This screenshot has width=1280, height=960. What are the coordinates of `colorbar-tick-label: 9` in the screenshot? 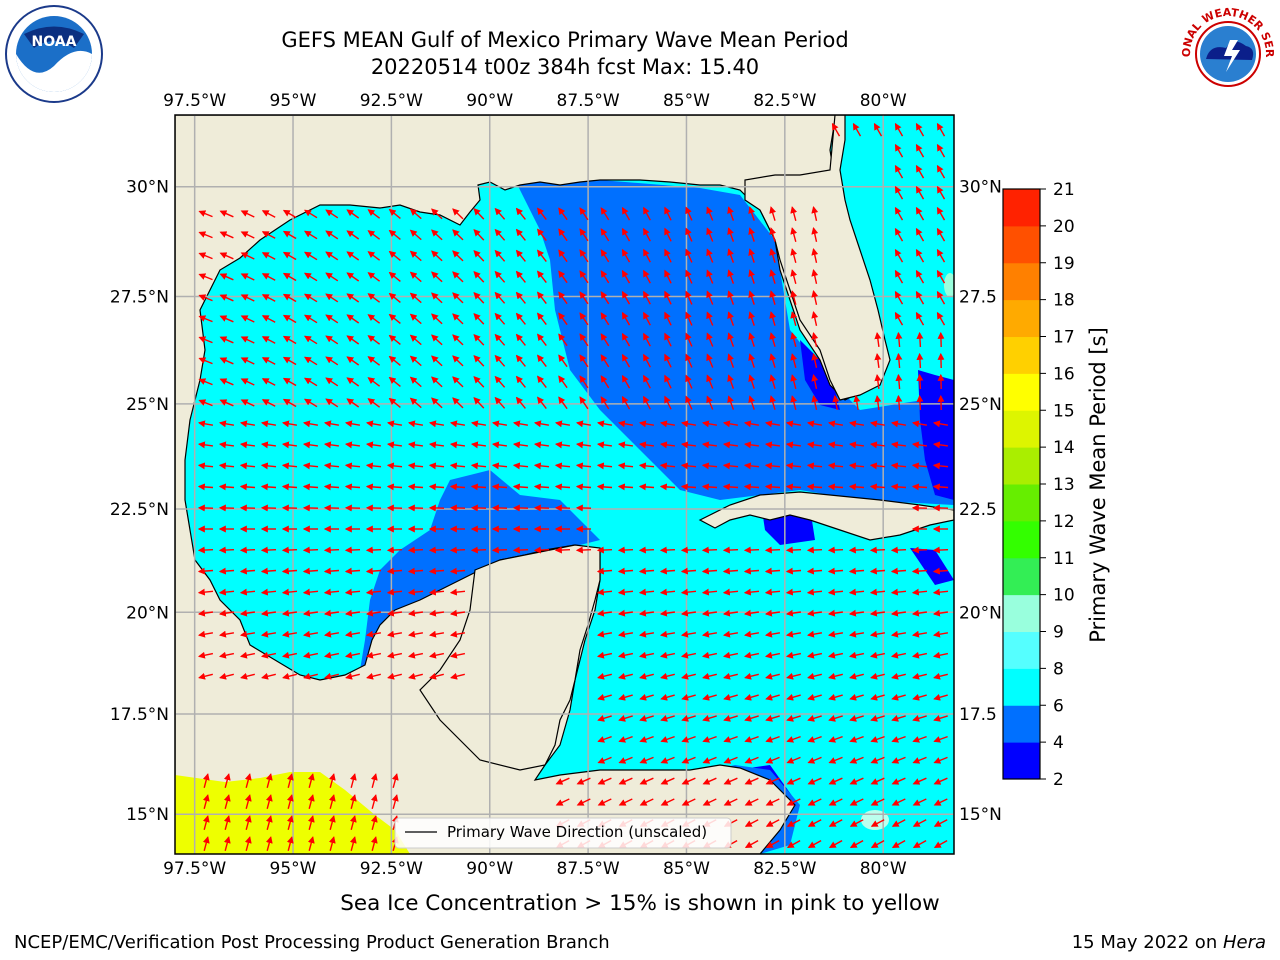 It's located at (1058, 633).